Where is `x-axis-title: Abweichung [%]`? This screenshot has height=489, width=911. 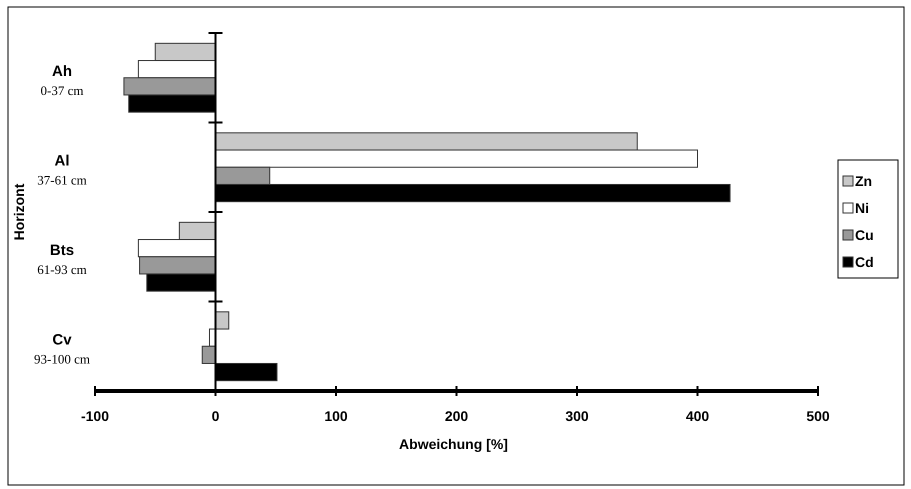 x-axis-title: Abweichung [%] is located at coordinates (453, 444).